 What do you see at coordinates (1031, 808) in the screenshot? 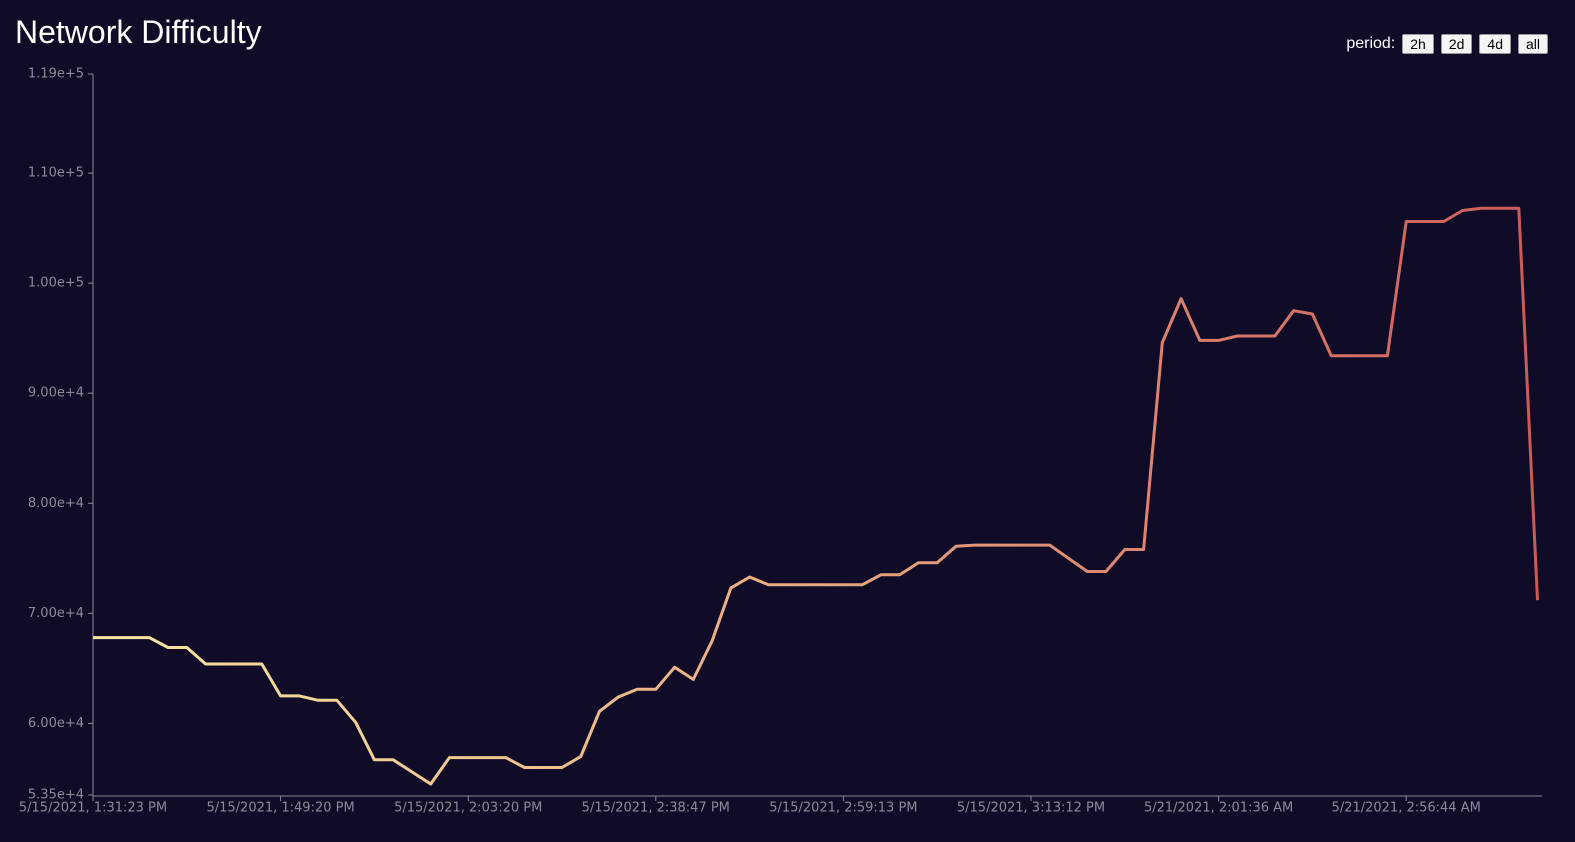
I see `x-tick-label: 5/15/2021, 3:13:12 PM` at bounding box center [1031, 808].